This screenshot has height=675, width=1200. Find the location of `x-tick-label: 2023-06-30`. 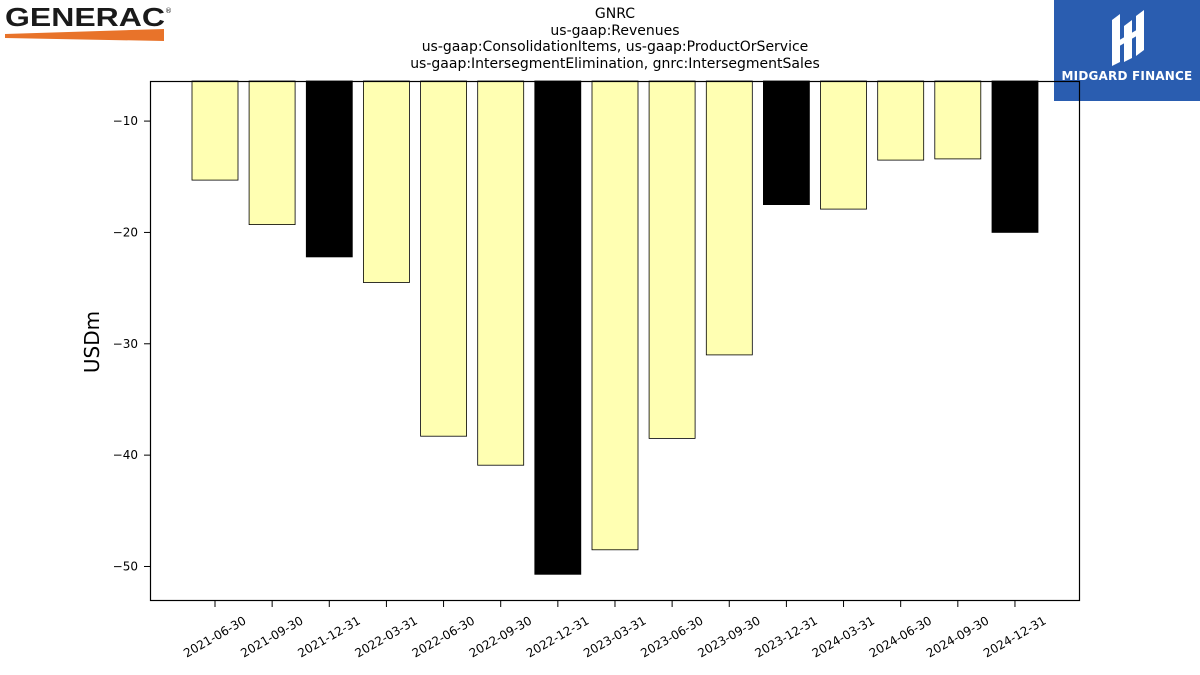

x-tick-label: 2023-06-30 is located at coordinates (671, 636).